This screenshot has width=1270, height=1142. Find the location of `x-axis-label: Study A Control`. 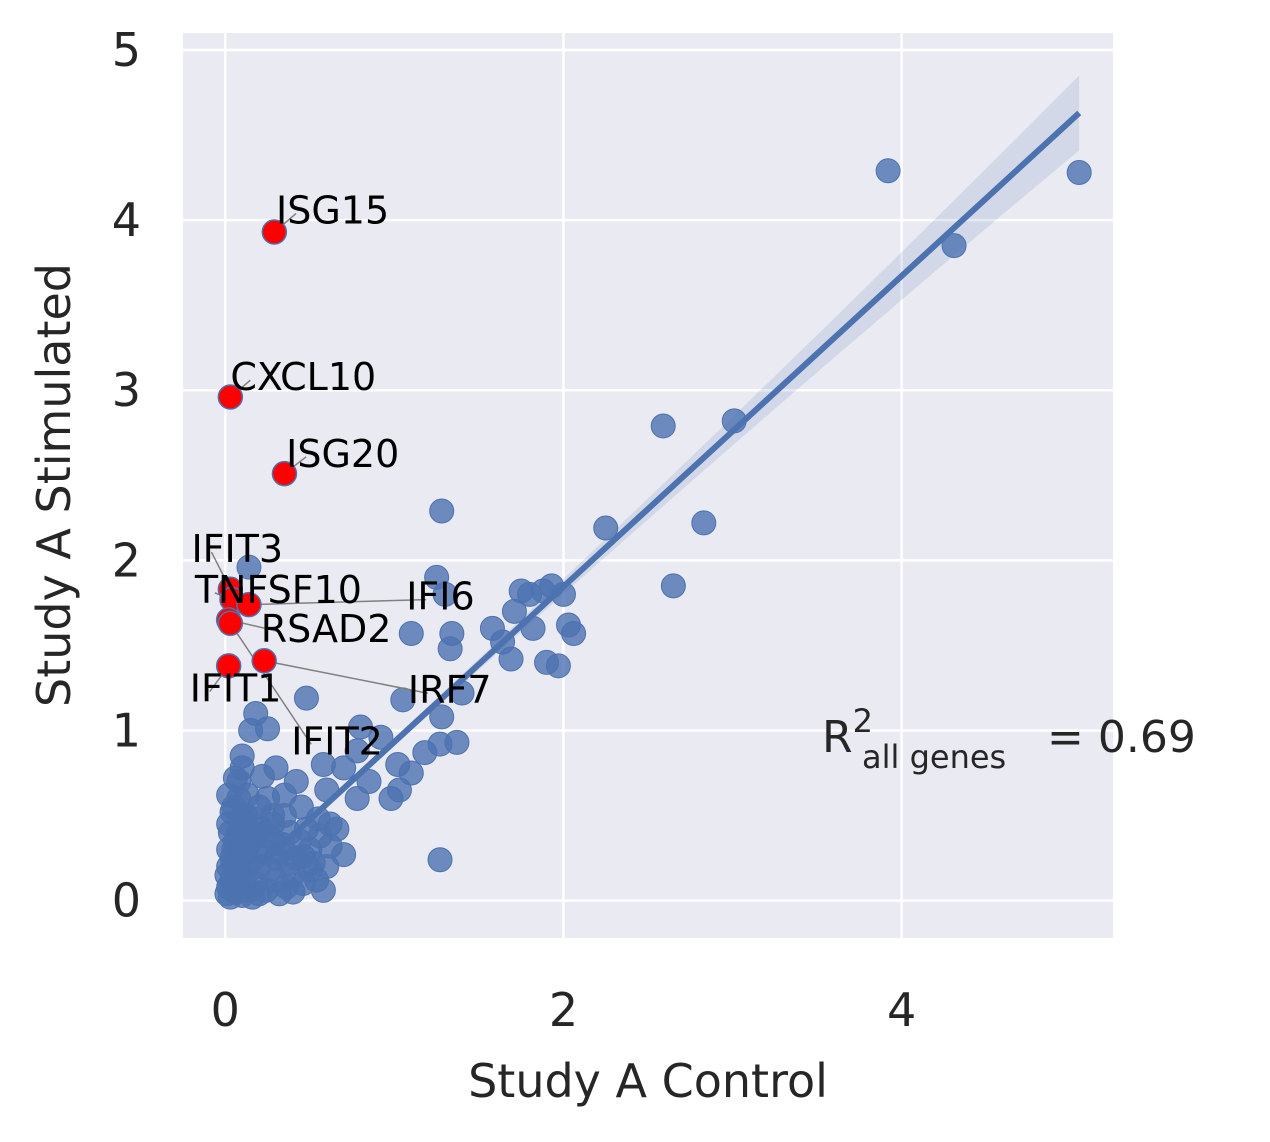

x-axis-label: Study A Control is located at coordinates (648, 1081).